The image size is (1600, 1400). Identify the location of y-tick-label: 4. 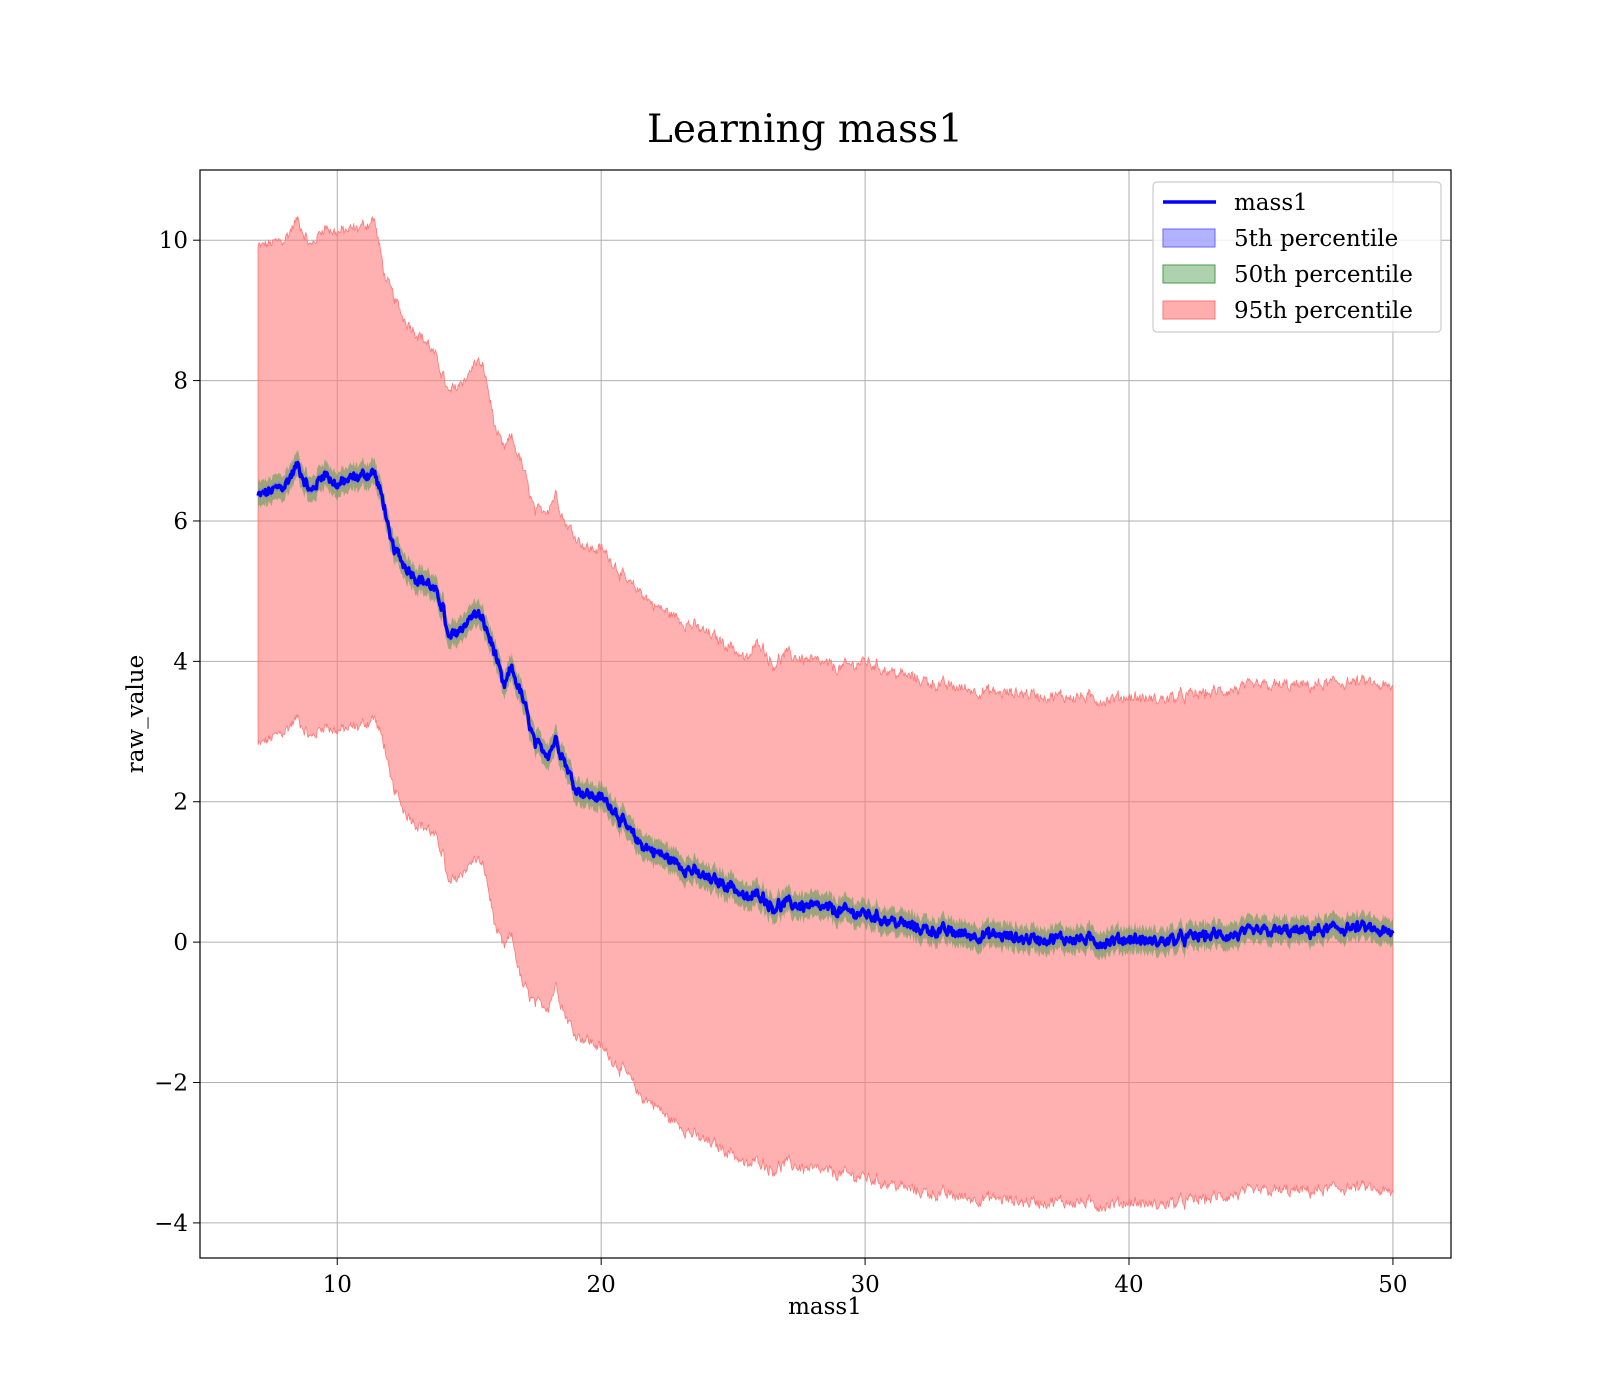
(180, 662).